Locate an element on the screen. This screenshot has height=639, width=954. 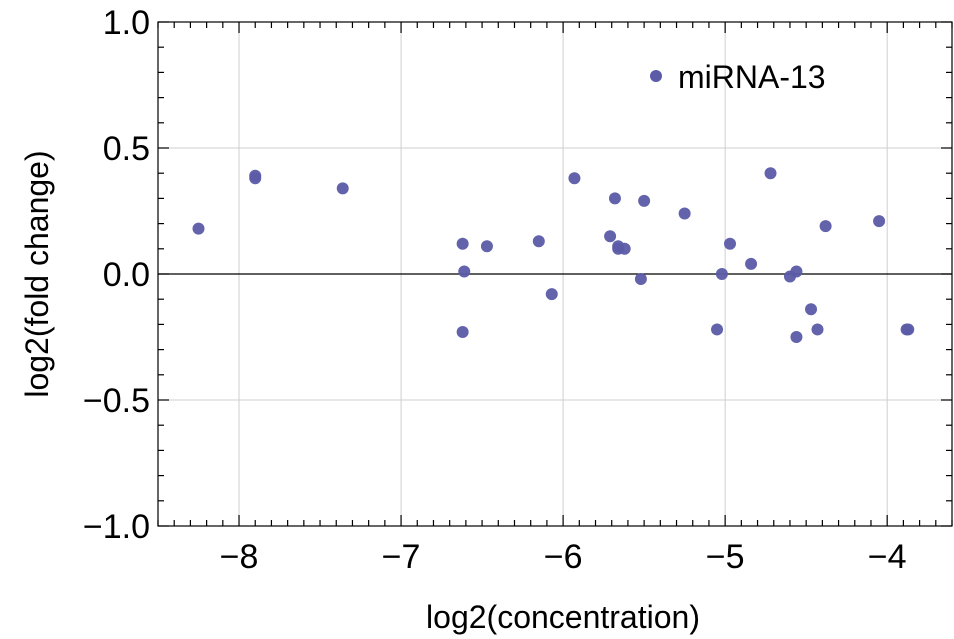
x-tick-label: −8 is located at coordinates (239, 557).